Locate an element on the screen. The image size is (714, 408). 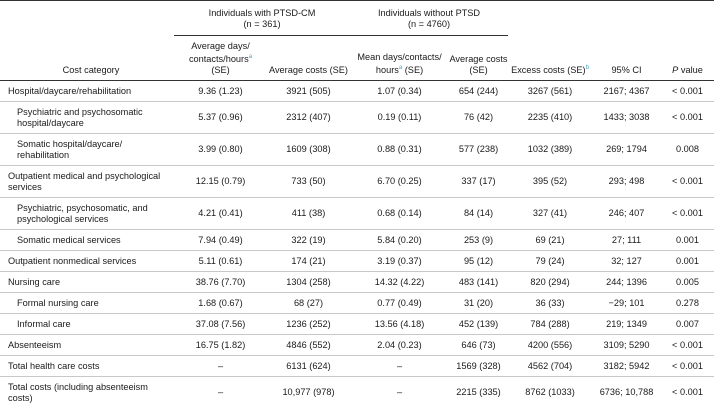
p-value-cell: 0.008 is located at coordinates (688, 149).